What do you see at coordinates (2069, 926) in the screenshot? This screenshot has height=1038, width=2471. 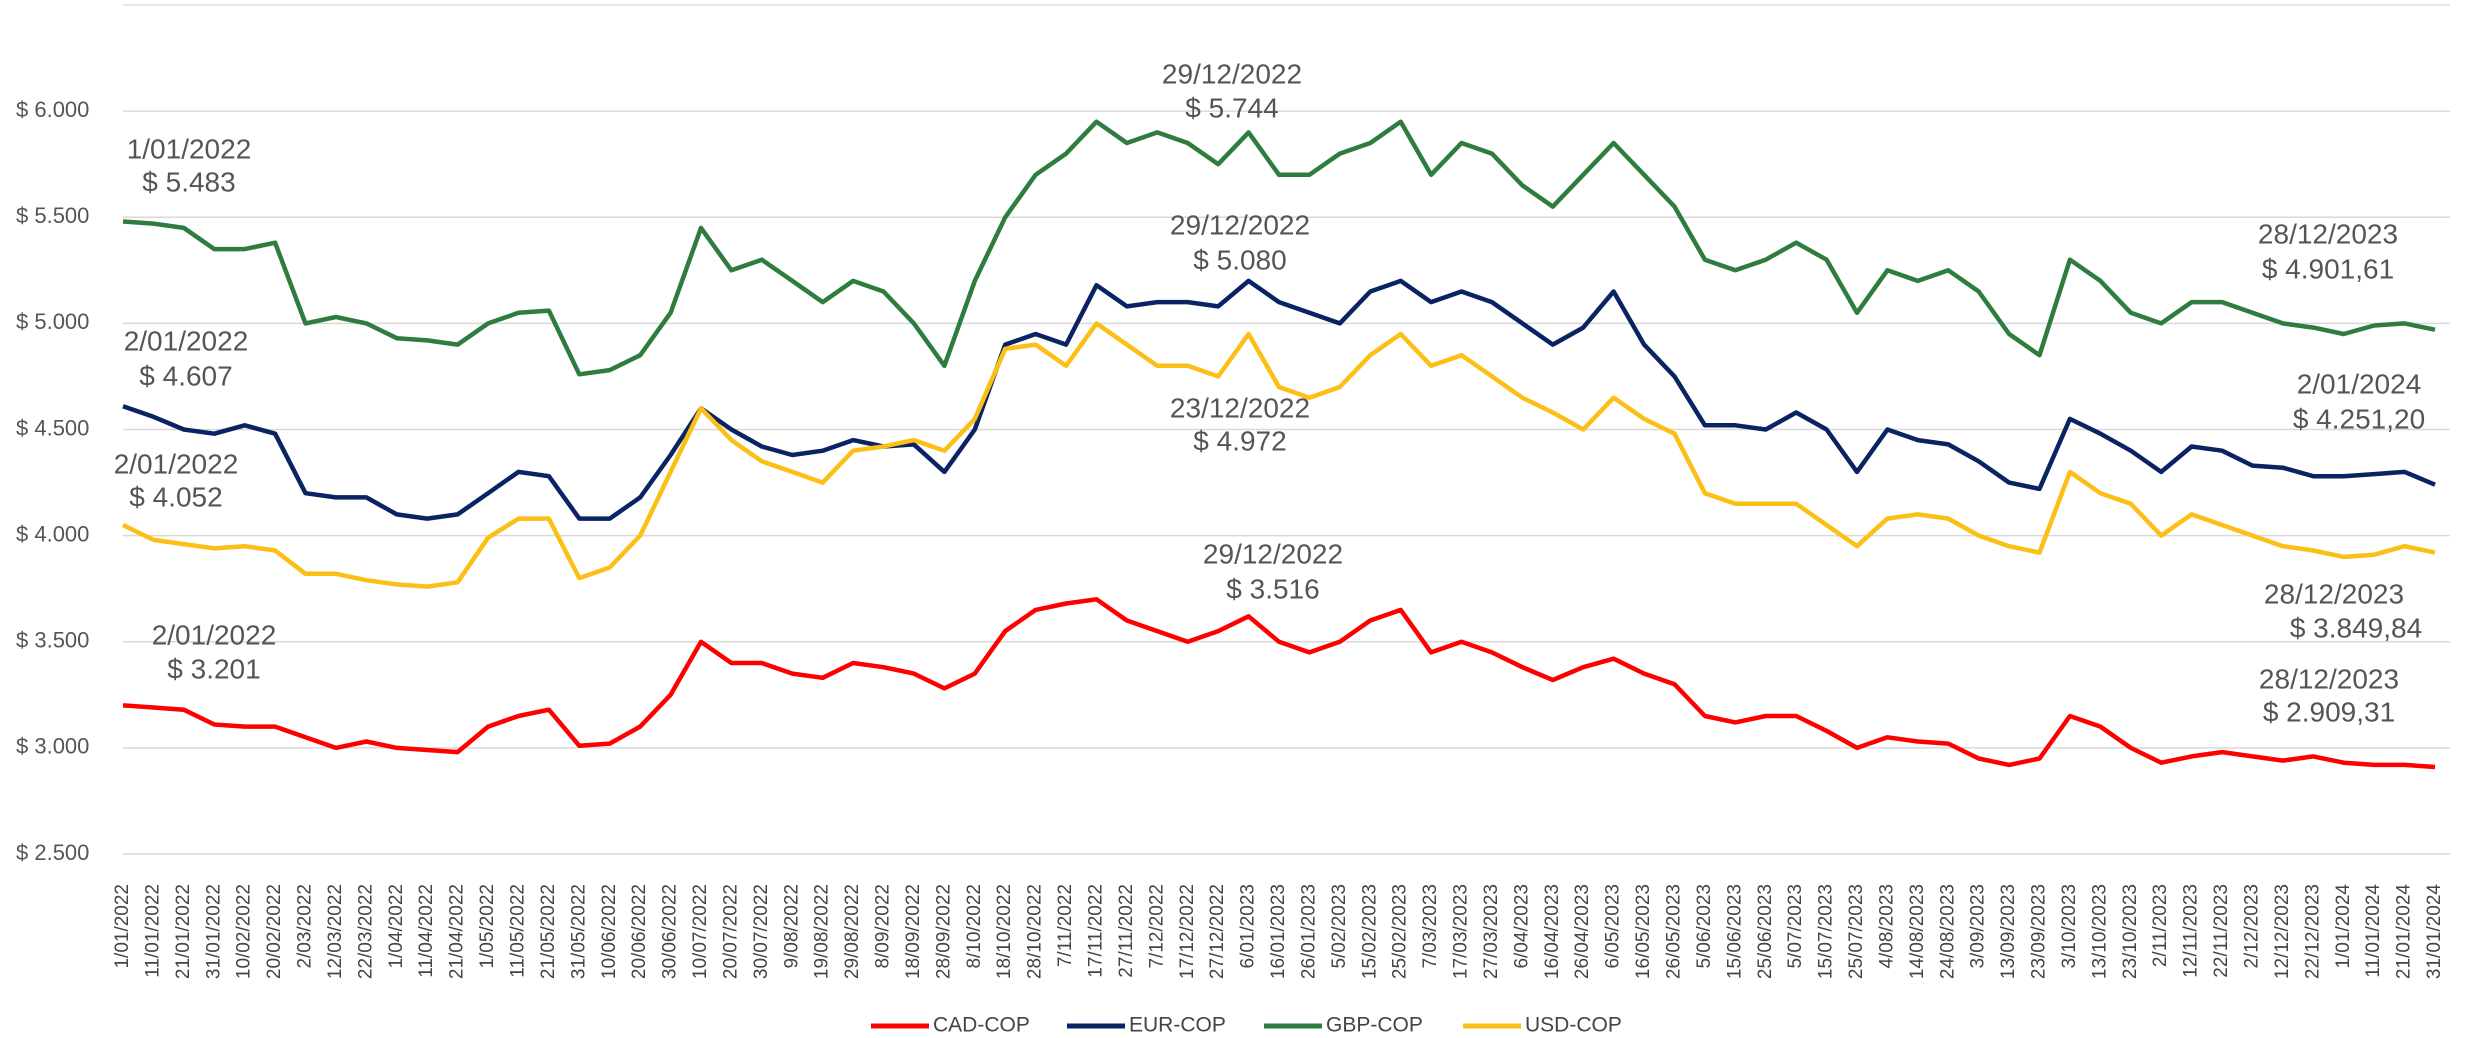 I see `x-tick-label: 3/10/2023` at bounding box center [2069, 926].